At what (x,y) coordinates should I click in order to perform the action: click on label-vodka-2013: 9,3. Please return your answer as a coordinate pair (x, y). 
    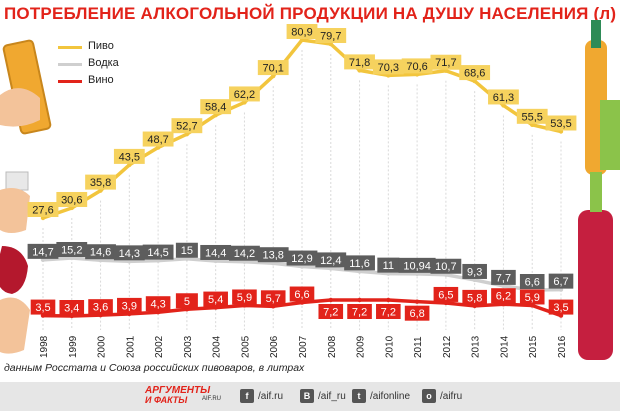
    Looking at the image, I should click on (474, 271).